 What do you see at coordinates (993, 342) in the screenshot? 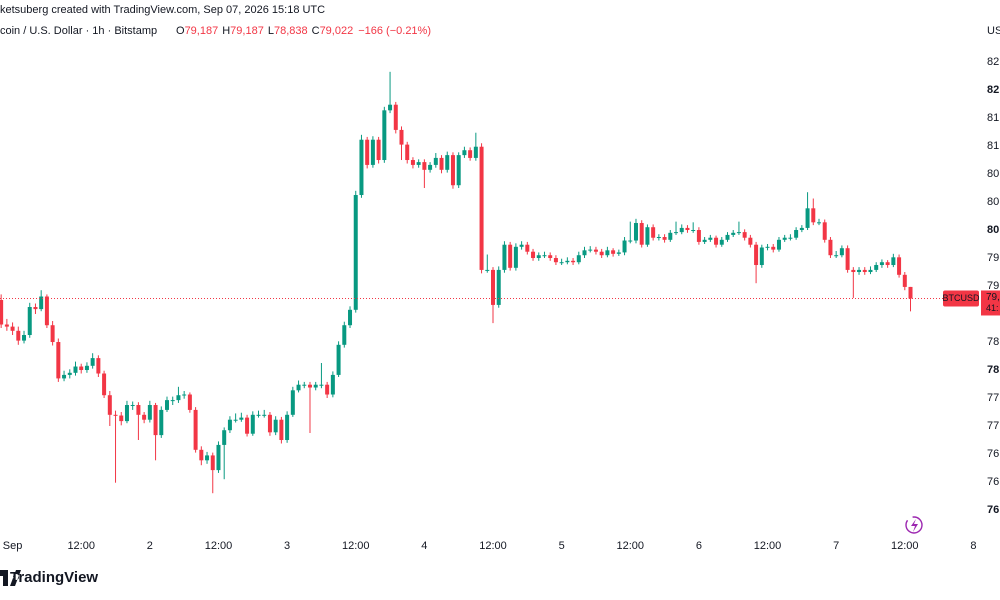
I see `y-tick-label: 78,` at bounding box center [993, 342].